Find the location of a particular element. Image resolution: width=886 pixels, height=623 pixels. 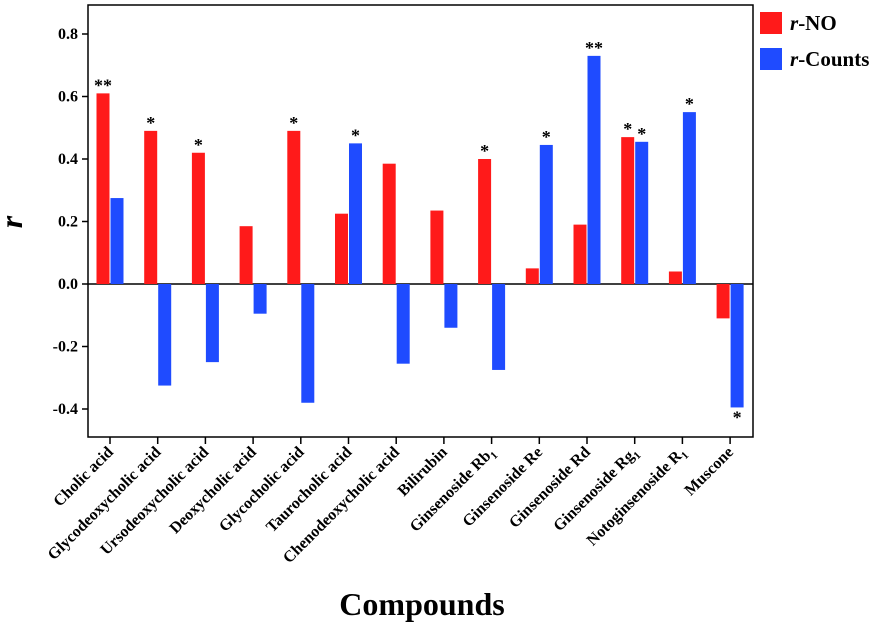

y-axis: -0.4 -0.2 0.0 0.2 0.4 0.6 0.8 is located at coordinates (70, 222).